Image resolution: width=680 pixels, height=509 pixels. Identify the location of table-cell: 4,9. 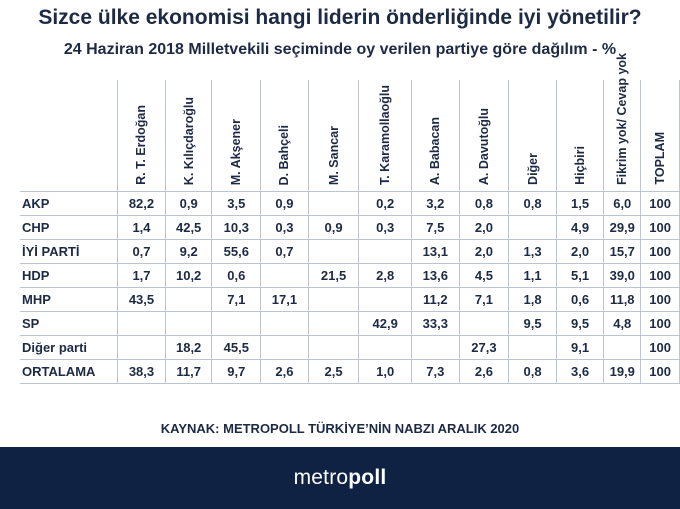
(580, 227).